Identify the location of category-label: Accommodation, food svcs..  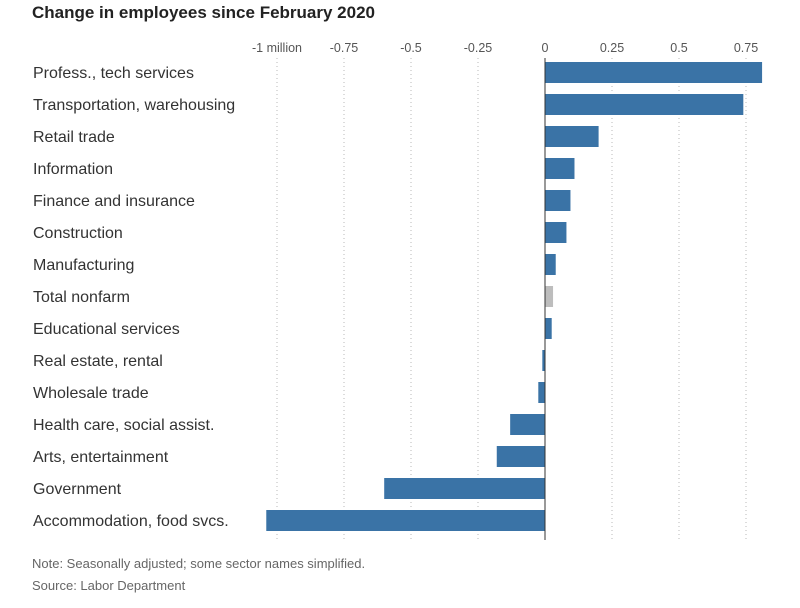
(131, 521).